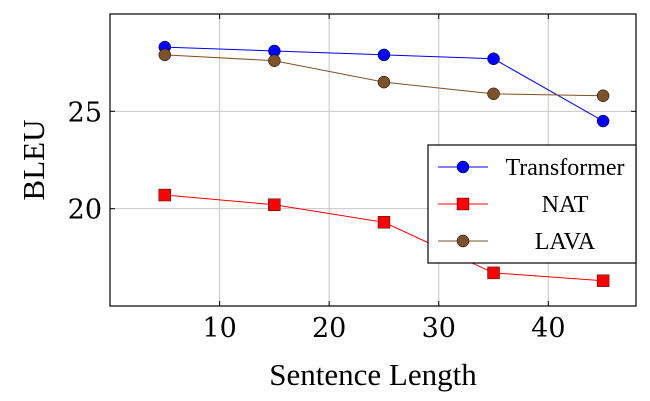 The image size is (650, 401). Describe the element at coordinates (548, 328) in the screenshot. I see `x-tick-label: 40` at that location.